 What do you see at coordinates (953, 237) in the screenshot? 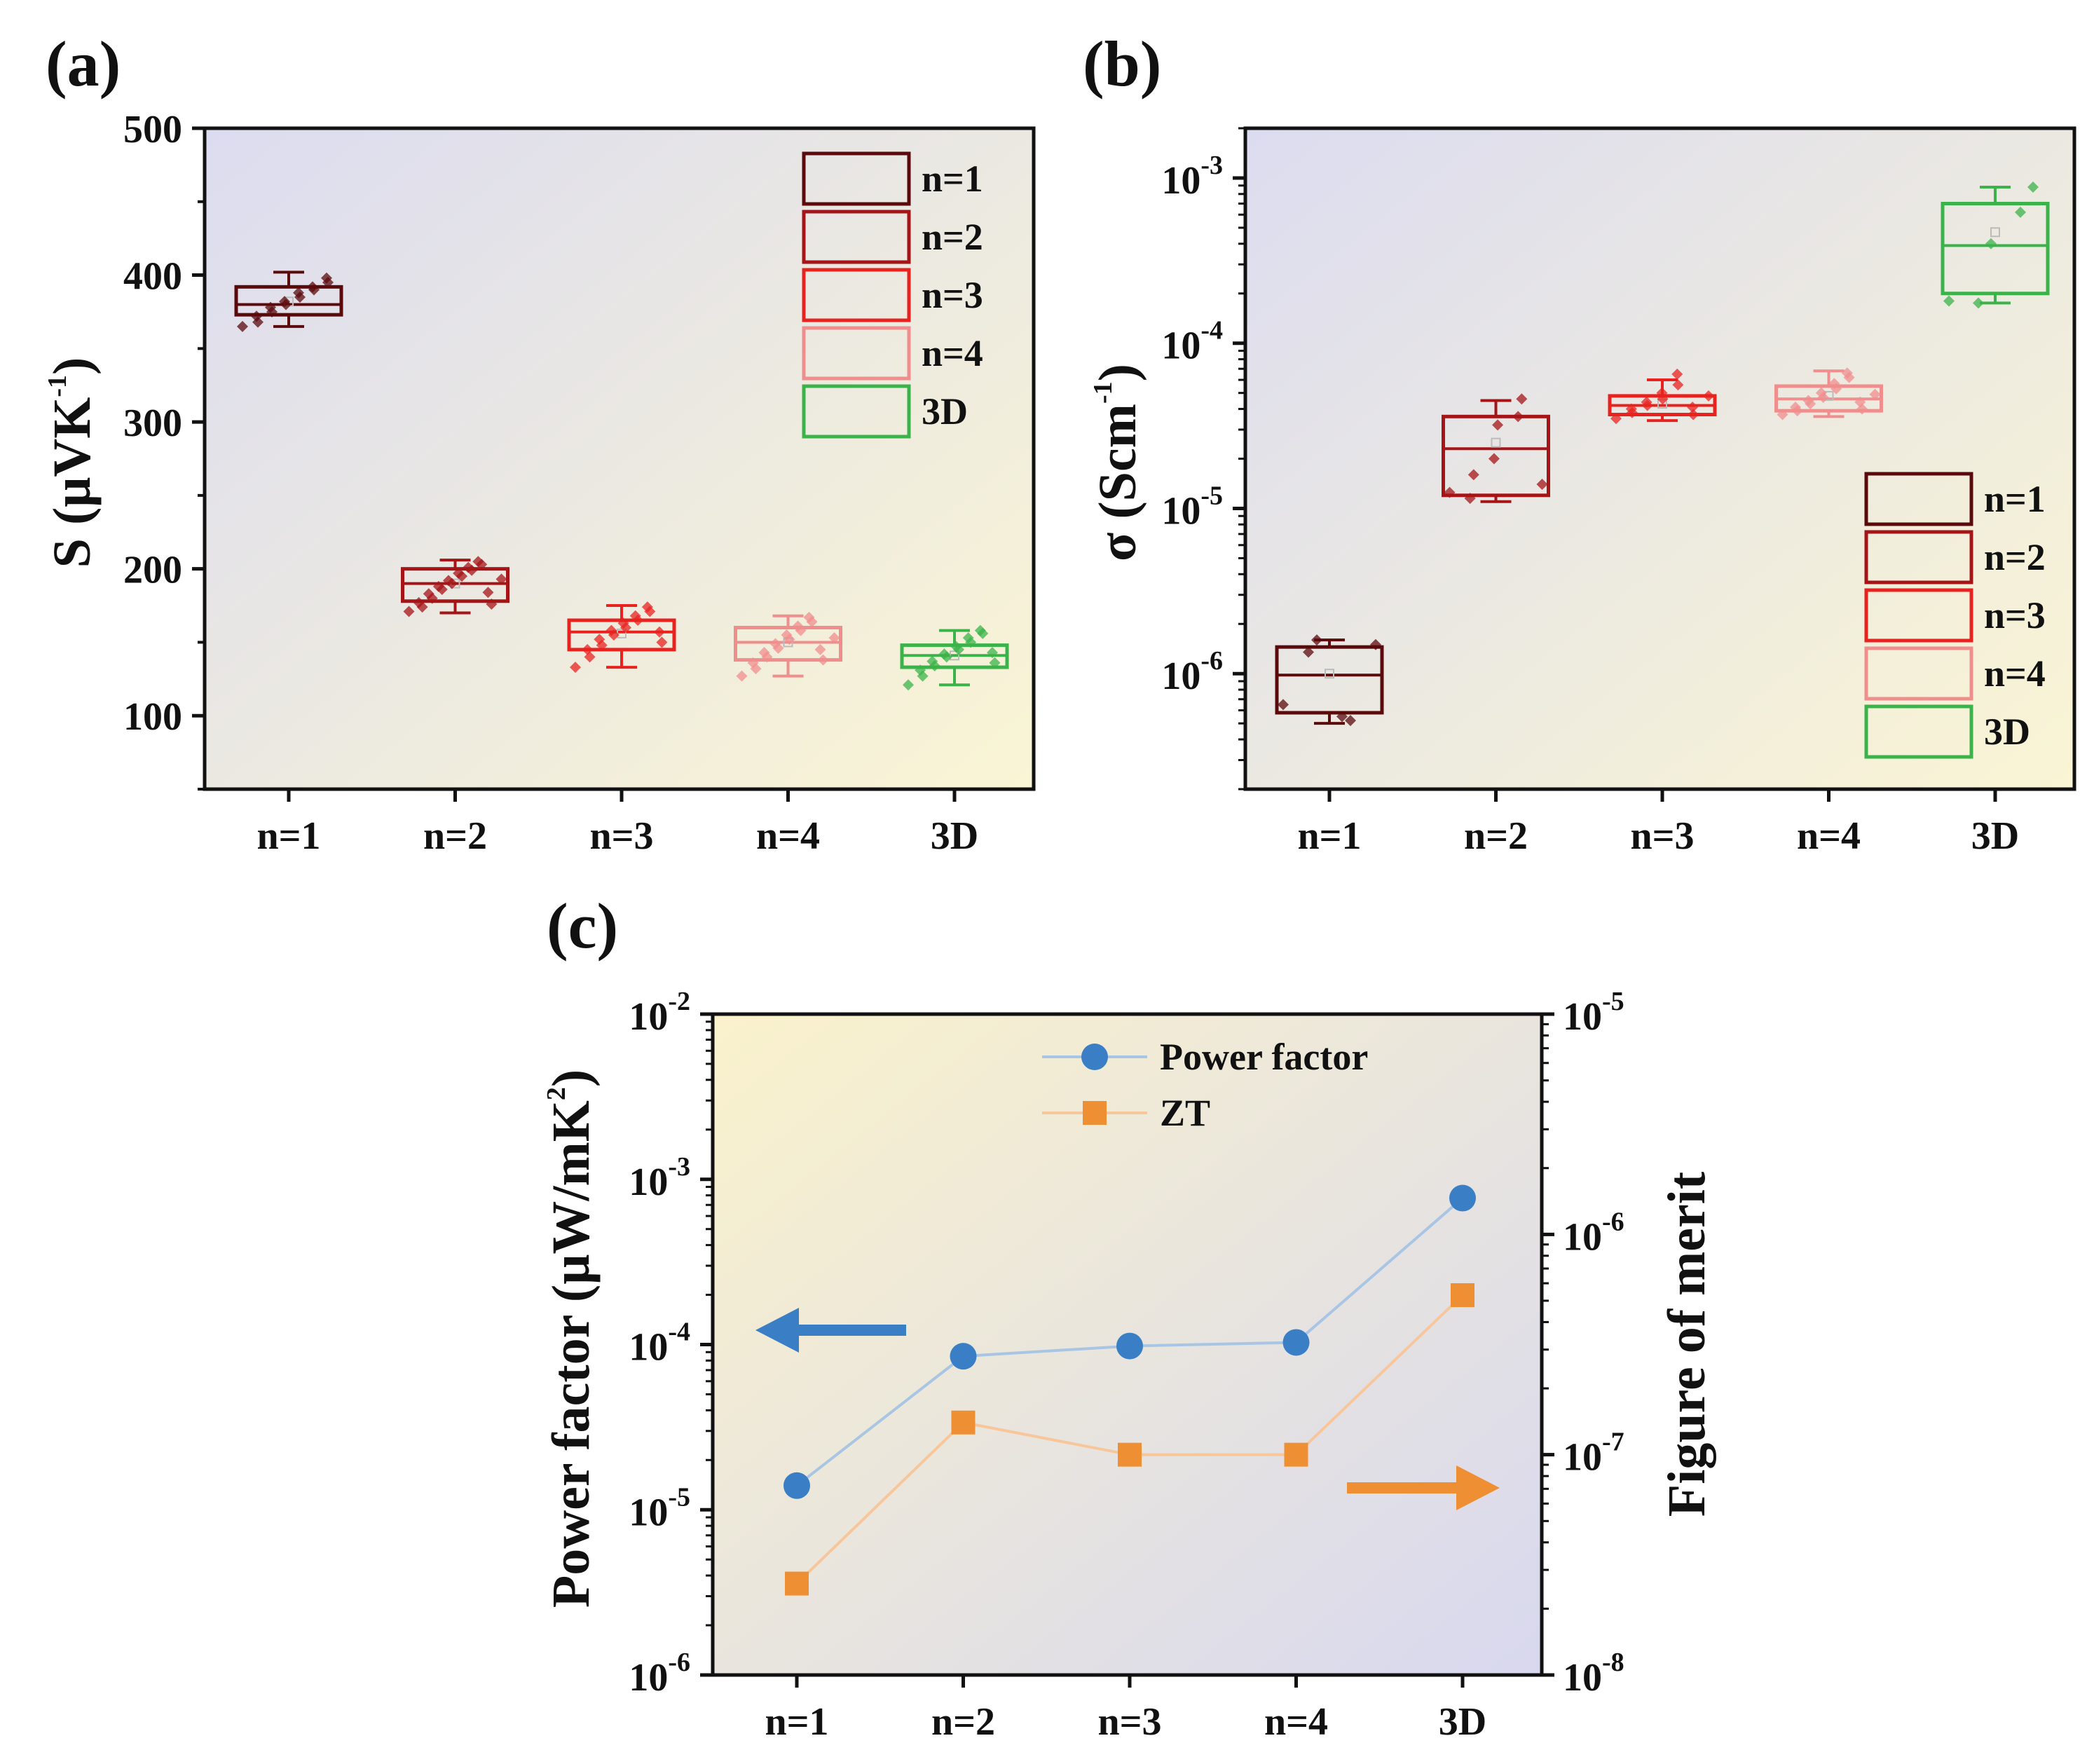
I see `a-legend-label: n=2` at bounding box center [953, 237].